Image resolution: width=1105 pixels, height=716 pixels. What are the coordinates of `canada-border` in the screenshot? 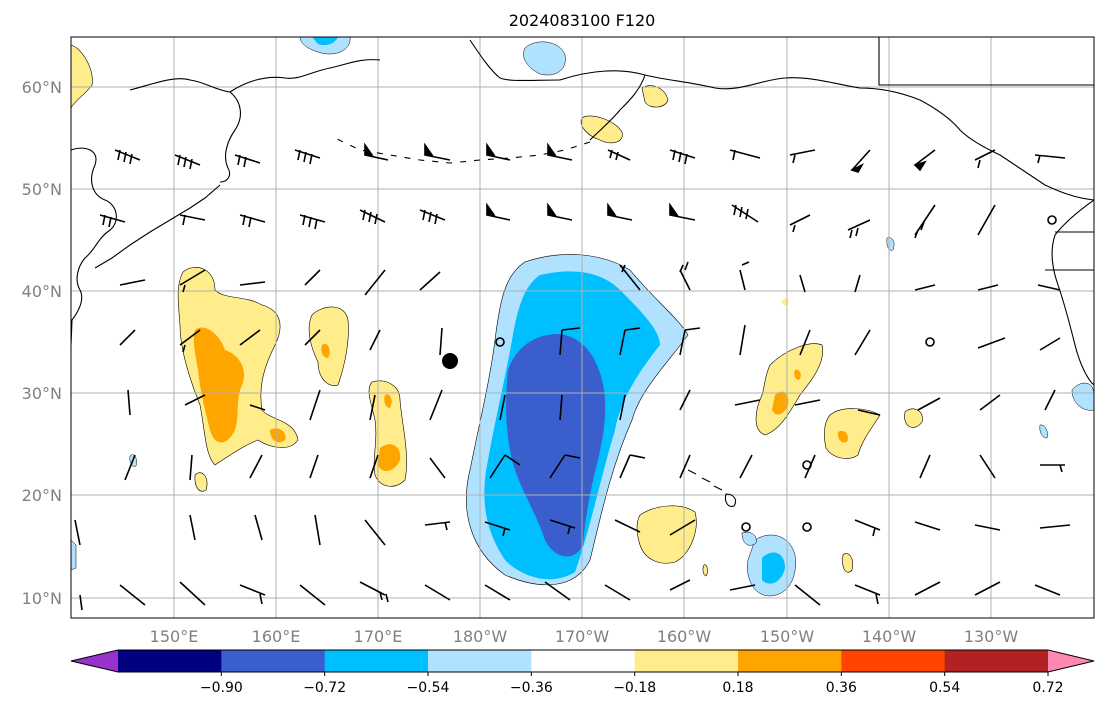 It's located at (986, 61).